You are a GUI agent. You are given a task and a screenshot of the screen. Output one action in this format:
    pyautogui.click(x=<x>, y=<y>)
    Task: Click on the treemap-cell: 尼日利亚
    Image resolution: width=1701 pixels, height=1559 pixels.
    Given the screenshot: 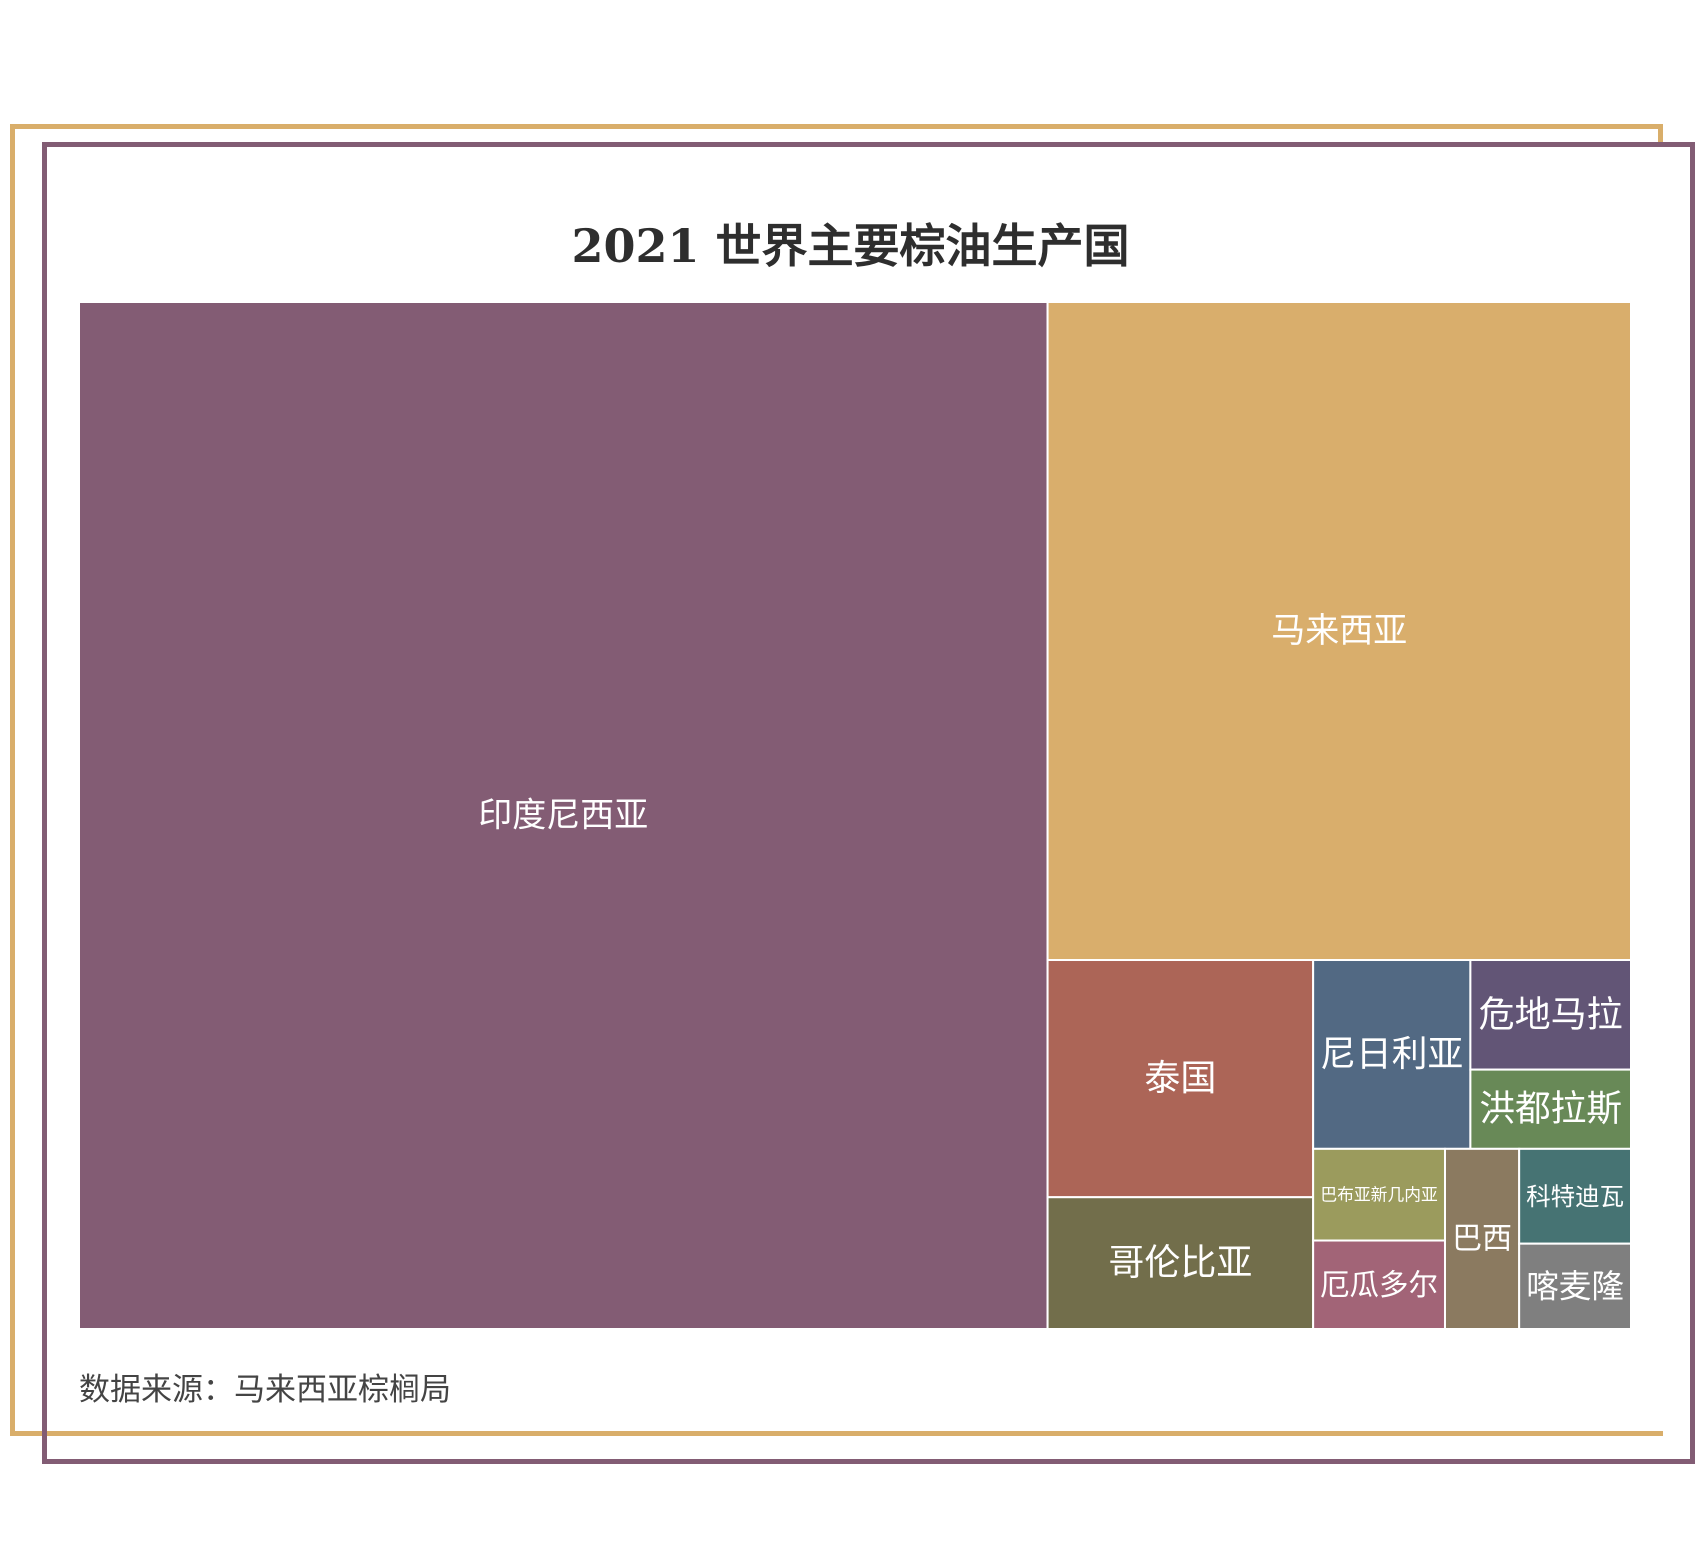 What is the action you would take?
    pyautogui.click(x=1392, y=1054)
    